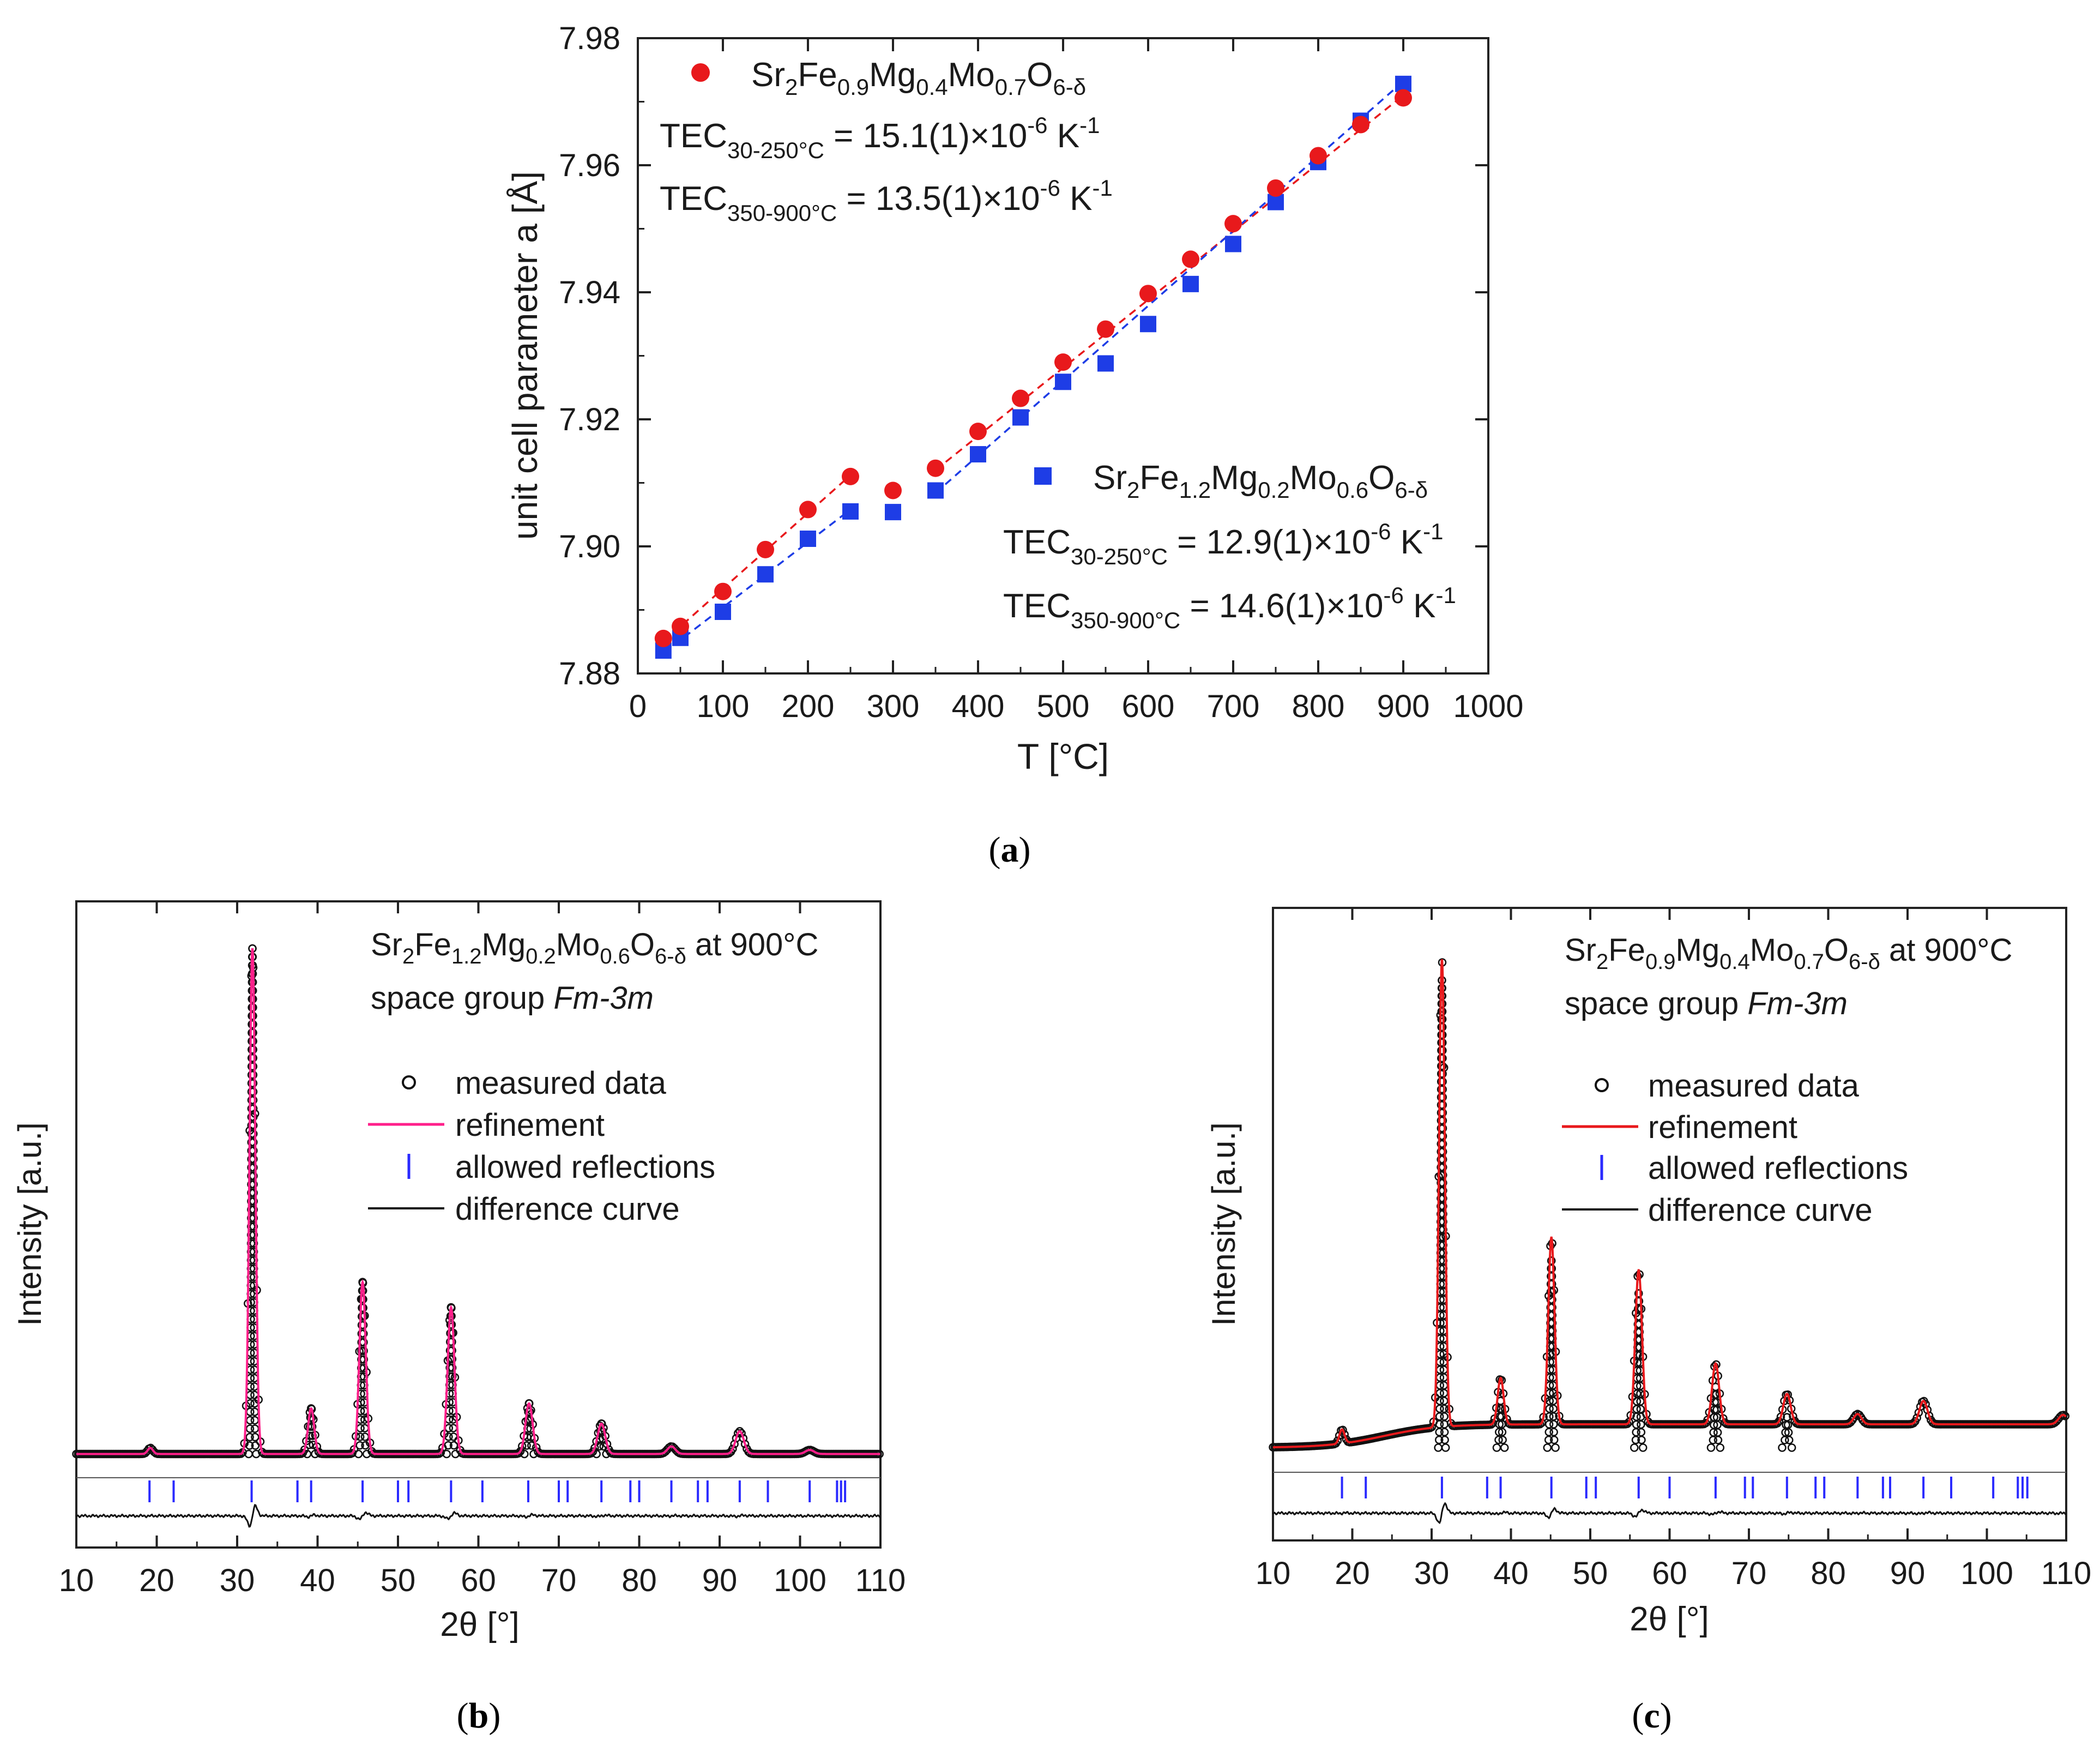  I want to click on caption-c: (c), so click(1651, 1716).